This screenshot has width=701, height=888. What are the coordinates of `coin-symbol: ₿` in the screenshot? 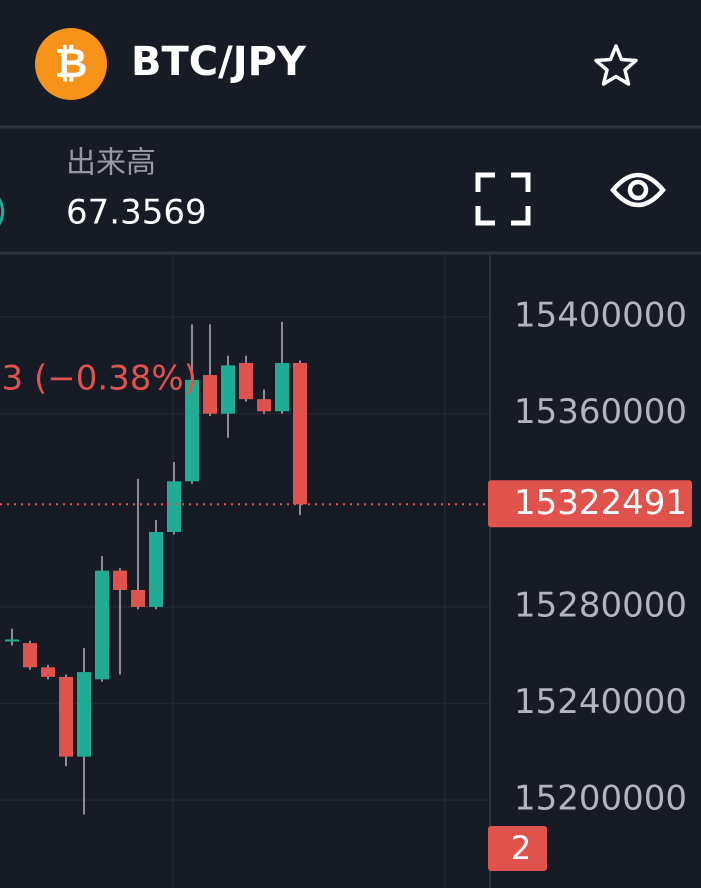 It's located at (71, 64).